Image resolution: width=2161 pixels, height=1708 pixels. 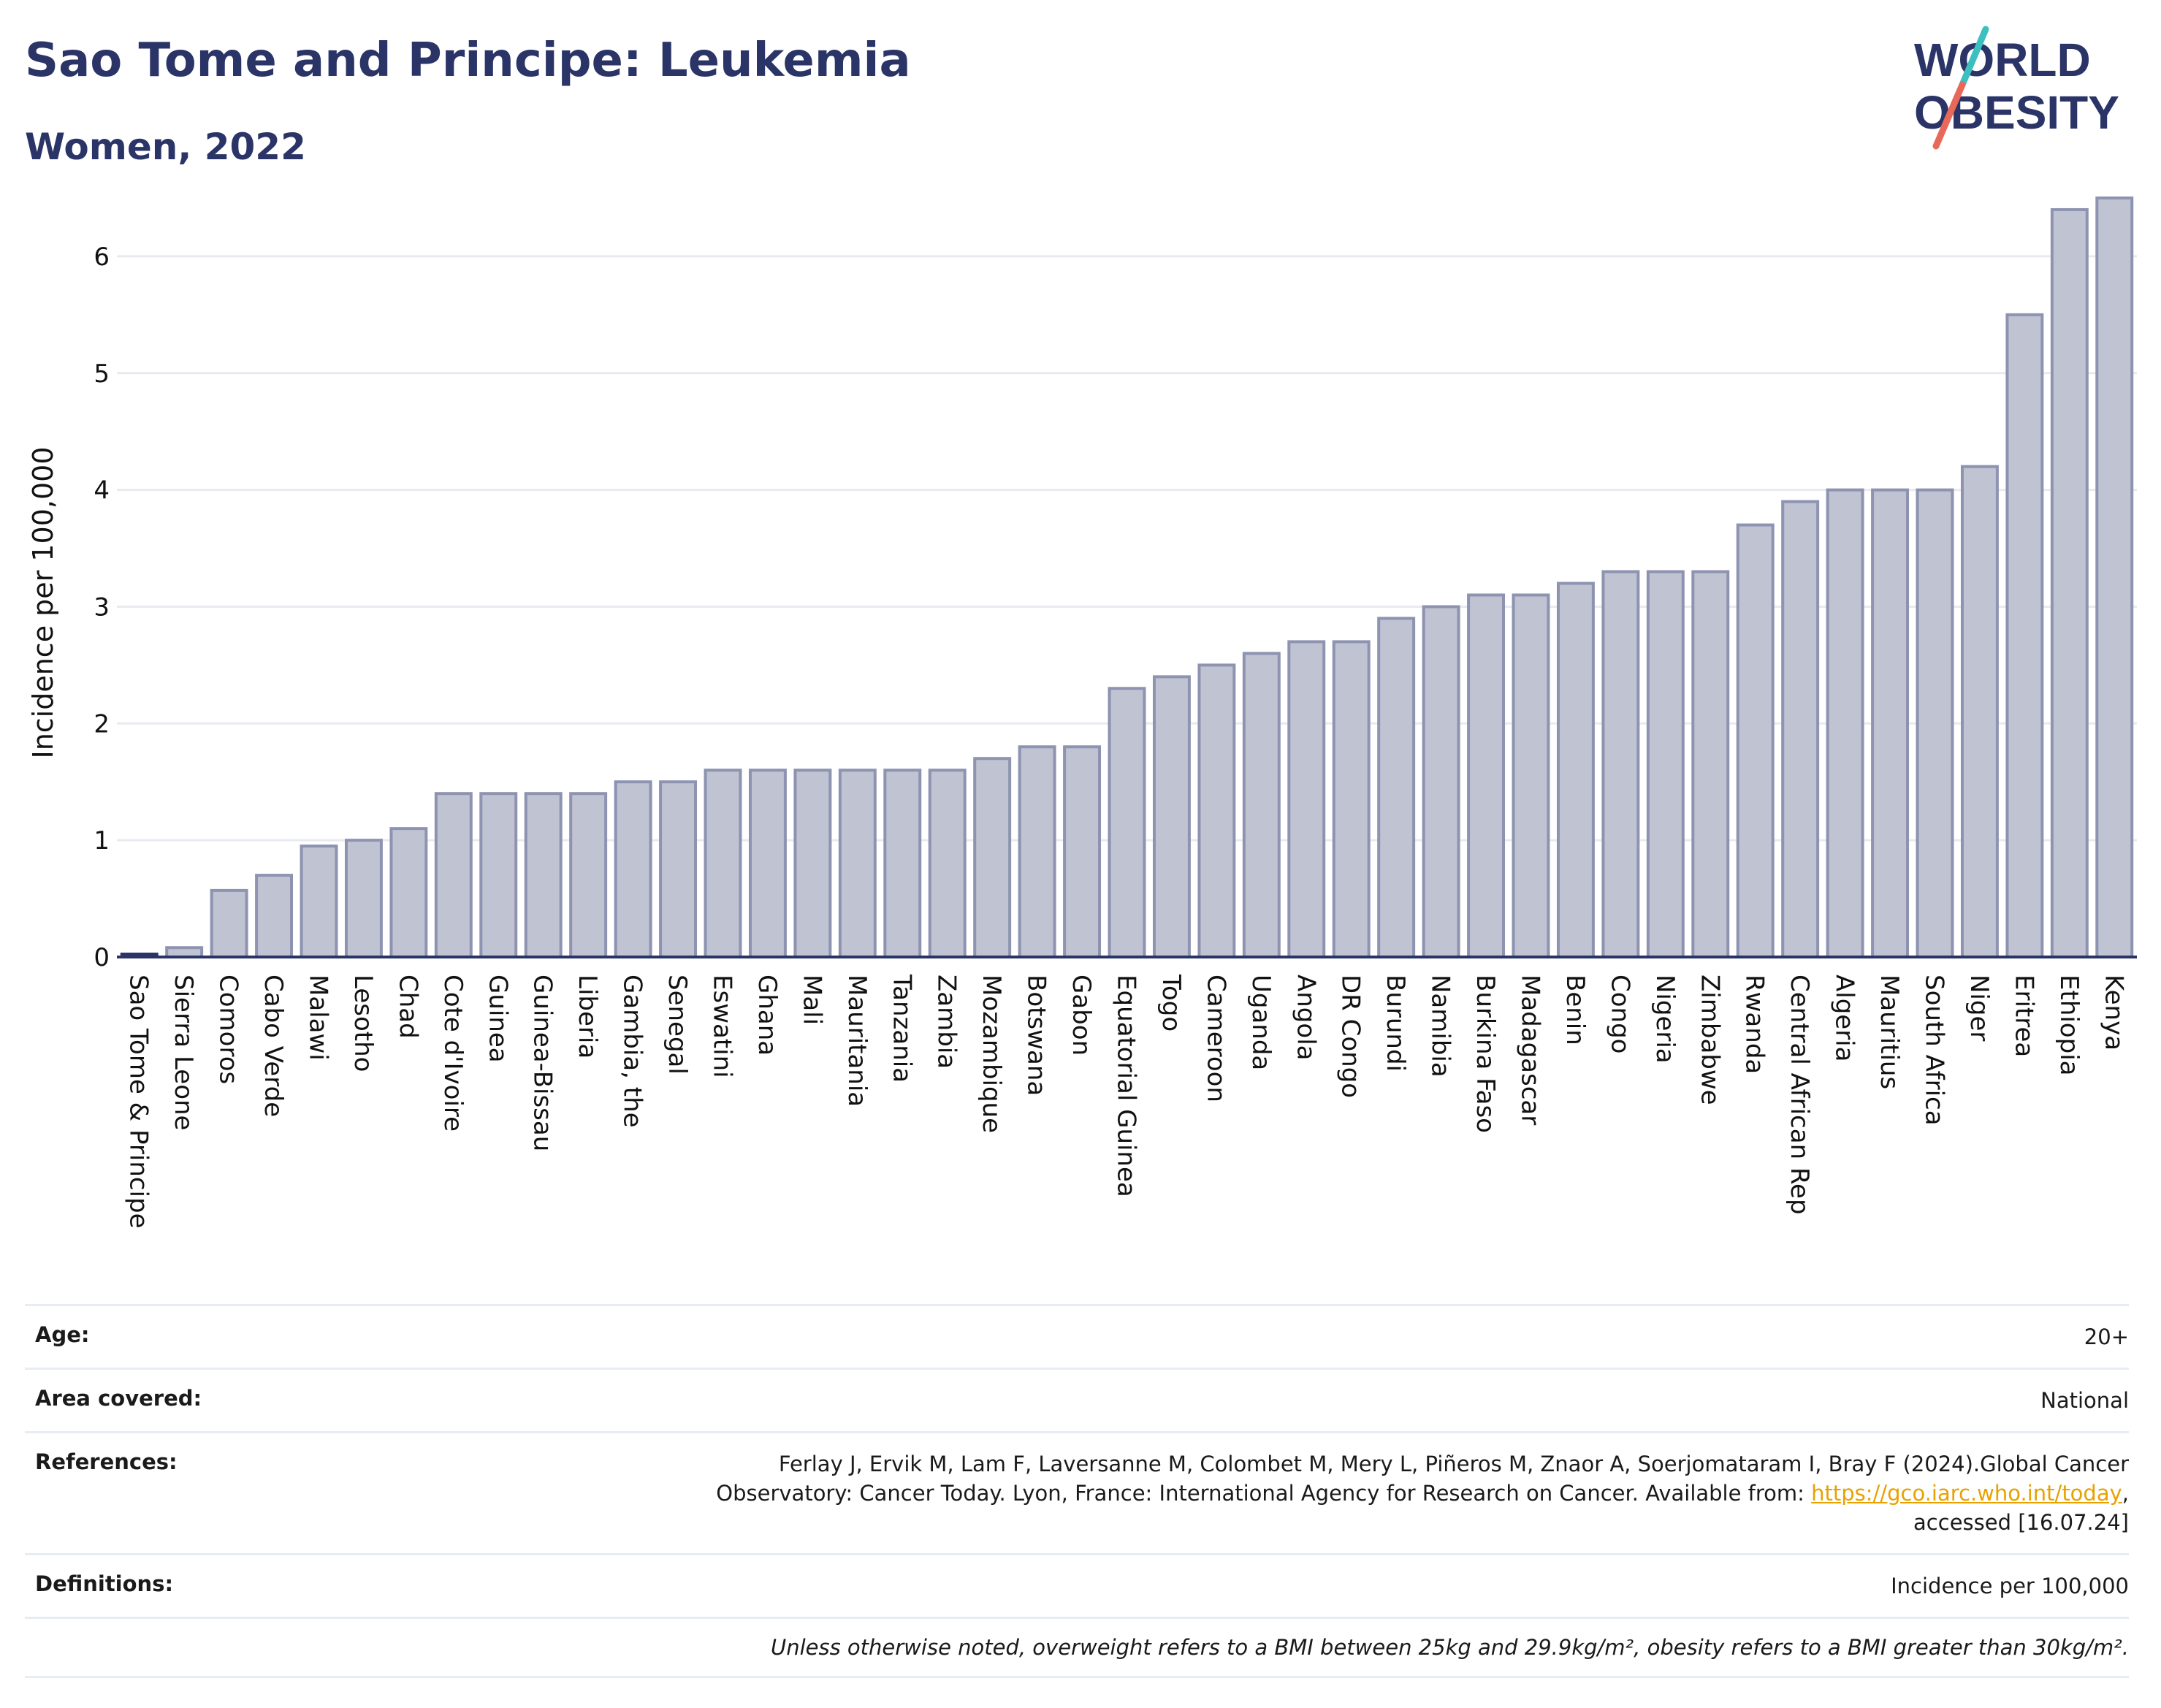 I want to click on x-tick-label: Liberia, so click(x=588, y=1017).